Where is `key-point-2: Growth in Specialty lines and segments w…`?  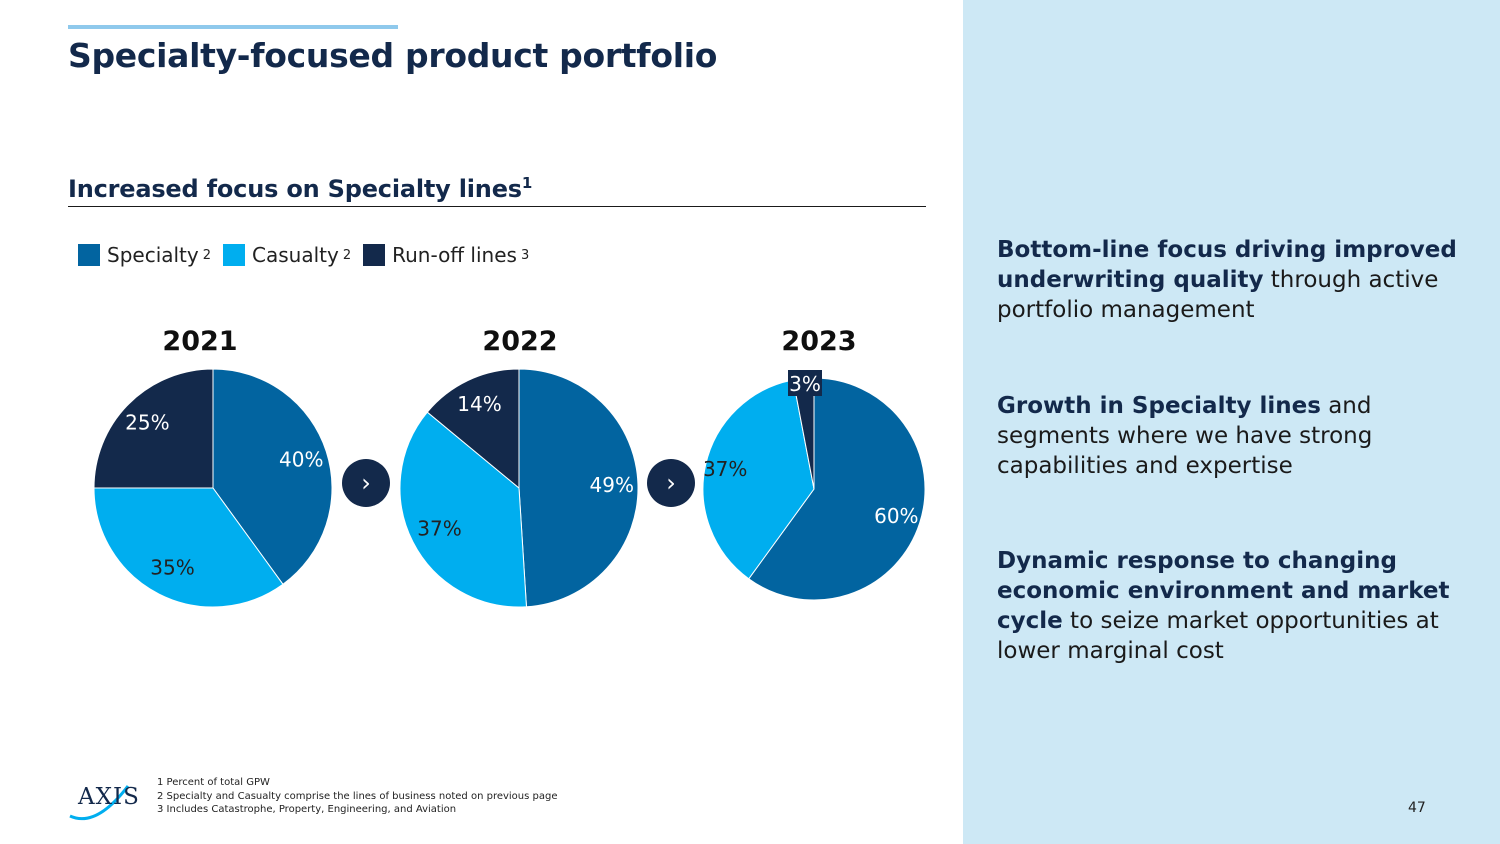
key-point-2: Growth in Specialty lines and segments w… is located at coordinates (1232, 436).